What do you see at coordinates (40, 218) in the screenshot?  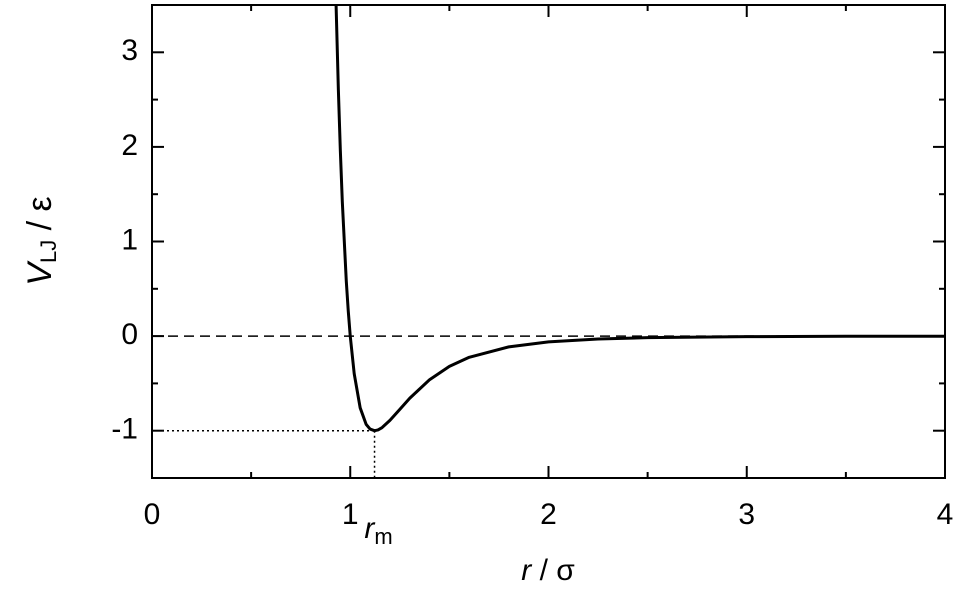 I see `y-label-rest: / ε` at bounding box center [40, 218].